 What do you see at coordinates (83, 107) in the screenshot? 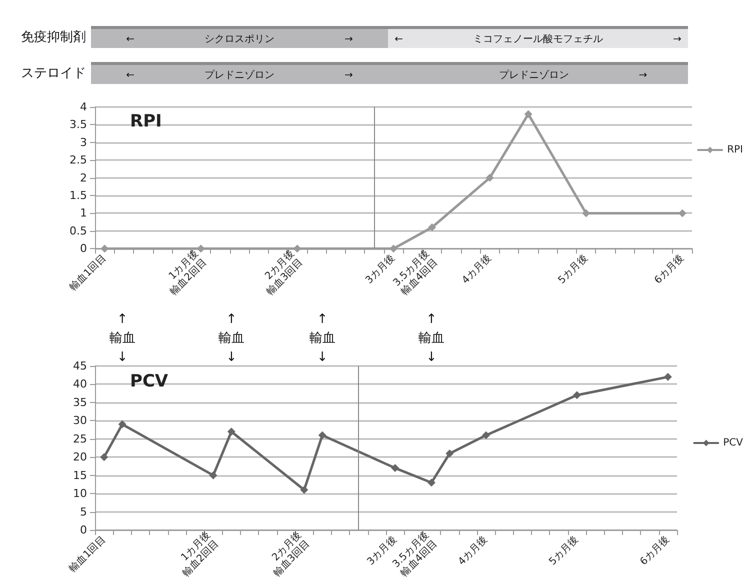
I see `y-tick-label: 4` at bounding box center [83, 107].